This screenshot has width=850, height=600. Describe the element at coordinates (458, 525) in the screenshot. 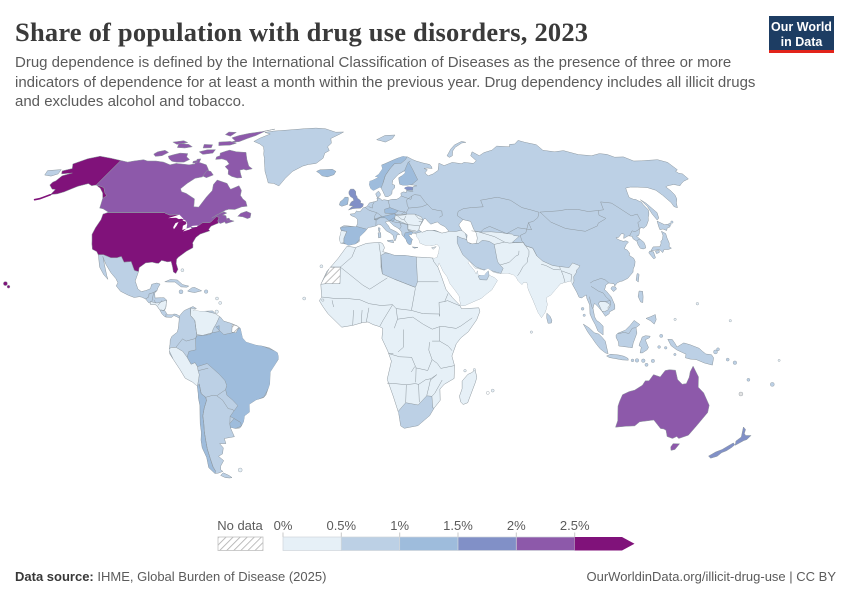

I see `svg-text: 1.5%` at that location.